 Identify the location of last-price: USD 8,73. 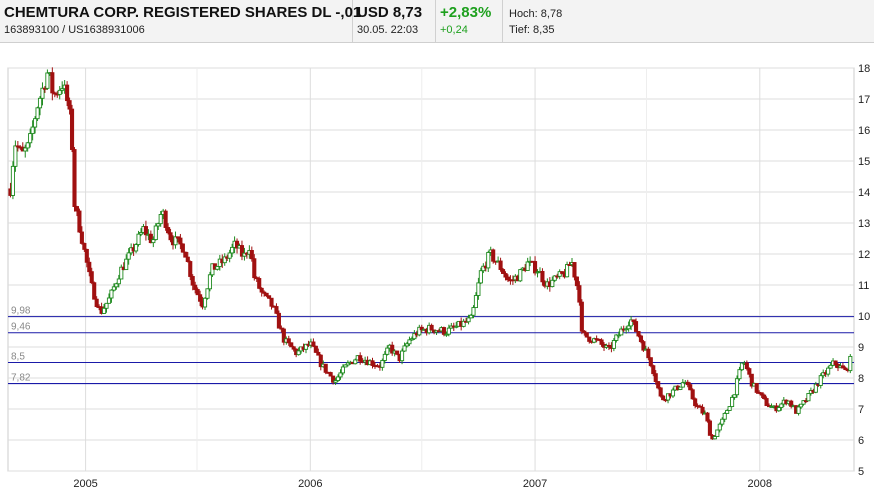
(390, 12).